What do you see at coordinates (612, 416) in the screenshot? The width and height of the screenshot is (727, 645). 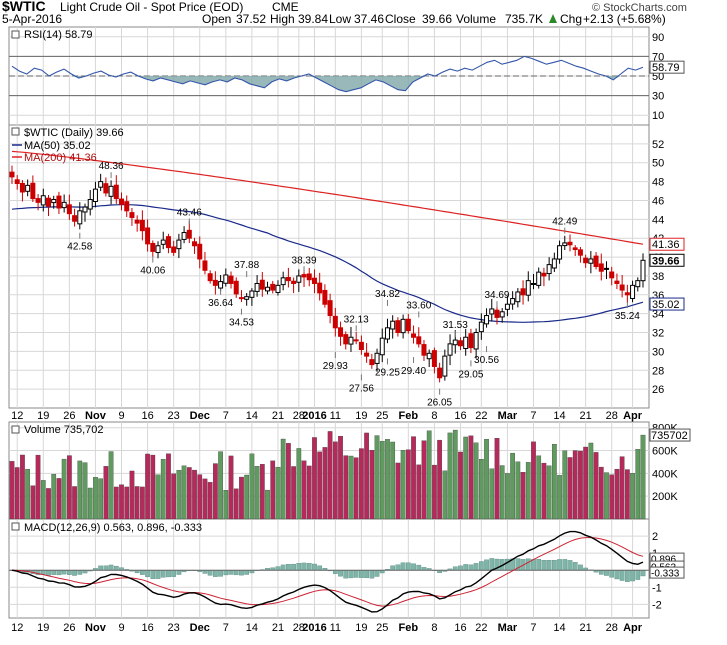 I see `x-tick-label: 28` at bounding box center [612, 416].